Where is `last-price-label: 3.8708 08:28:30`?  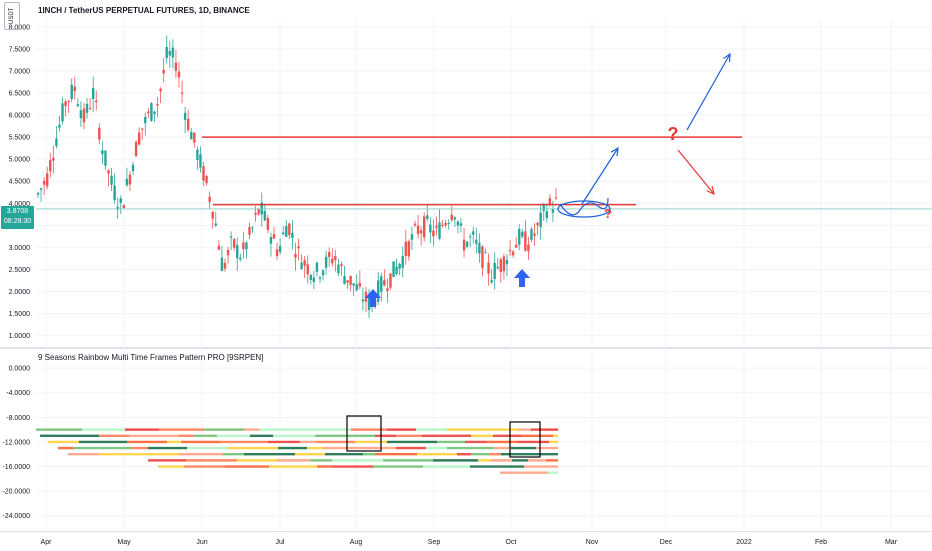
last-price-label: 3.8708 08:28:30 is located at coordinates (17, 217).